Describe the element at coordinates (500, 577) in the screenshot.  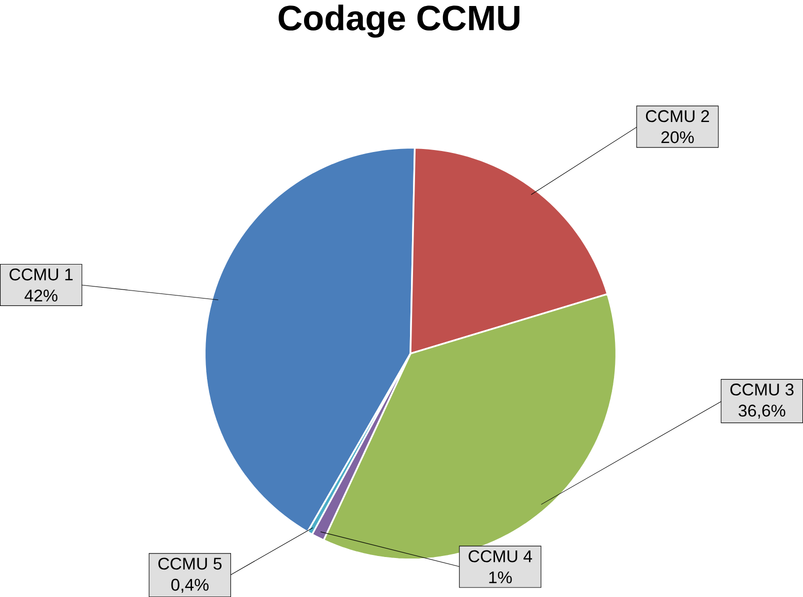
I see `data-label: 1%` at that location.